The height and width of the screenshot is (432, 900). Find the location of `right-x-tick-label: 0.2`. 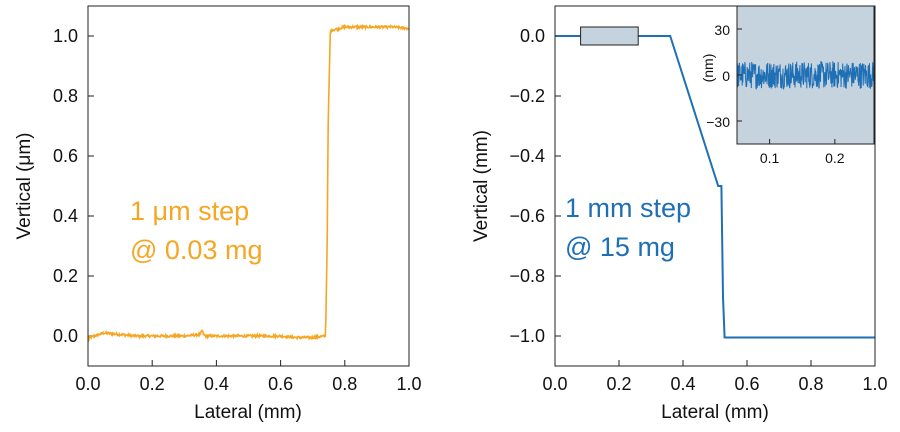

right-x-tick-label: 0.2 is located at coordinates (618, 384).